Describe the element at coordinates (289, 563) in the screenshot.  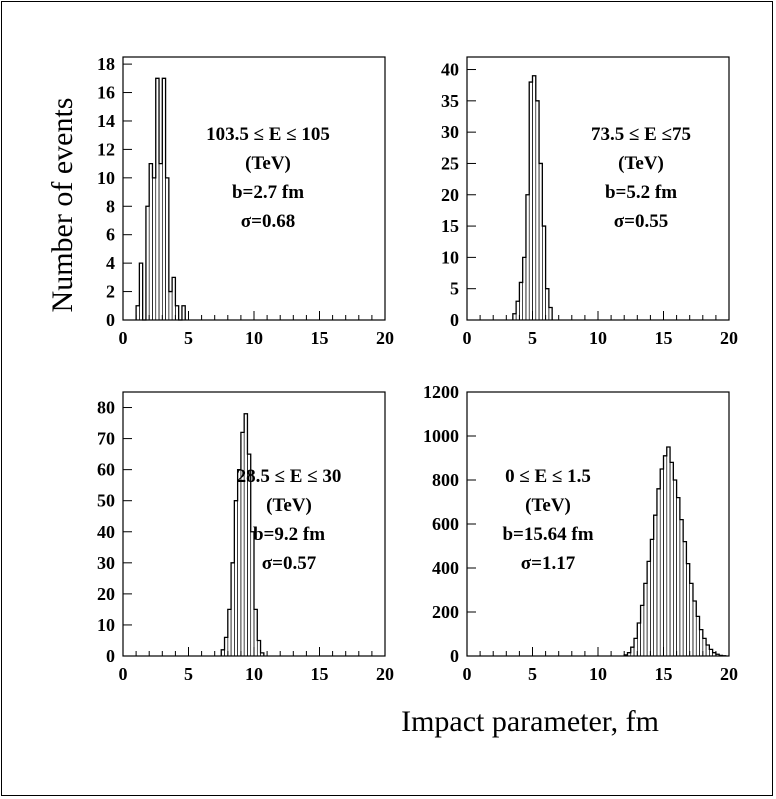
I see `annotation-line: σ=0.57` at that location.